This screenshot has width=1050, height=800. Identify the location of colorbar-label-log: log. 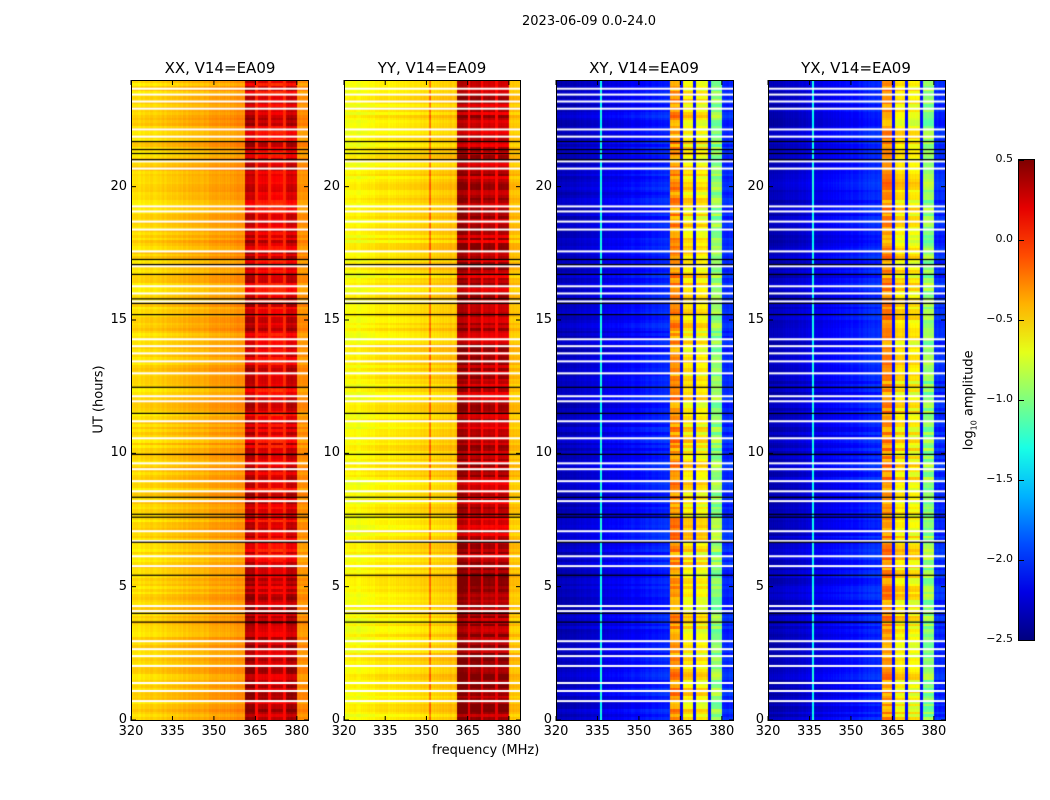
(969, 440).